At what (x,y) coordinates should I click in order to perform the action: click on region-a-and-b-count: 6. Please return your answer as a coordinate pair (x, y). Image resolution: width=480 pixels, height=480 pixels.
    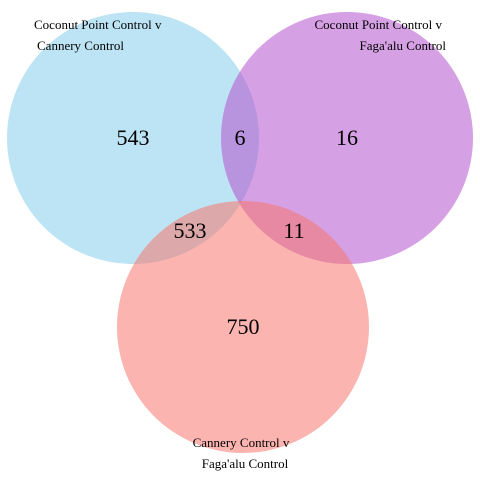
    Looking at the image, I should click on (240, 137).